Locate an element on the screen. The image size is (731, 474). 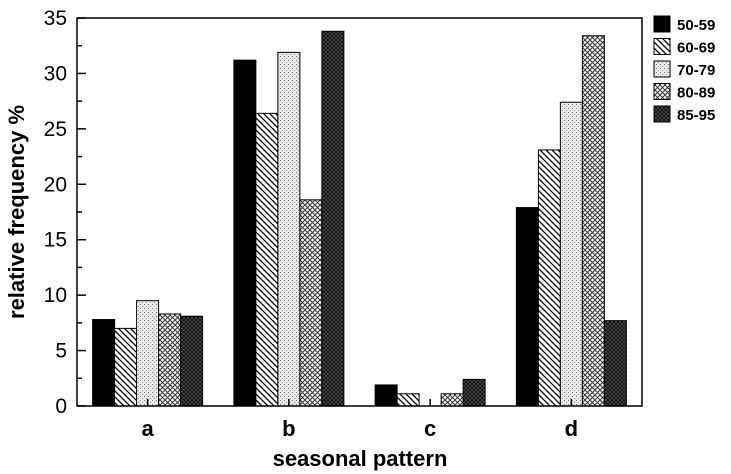
legend: 50-59 60-69 70-79 80-89 85-95 is located at coordinates (684, 69).